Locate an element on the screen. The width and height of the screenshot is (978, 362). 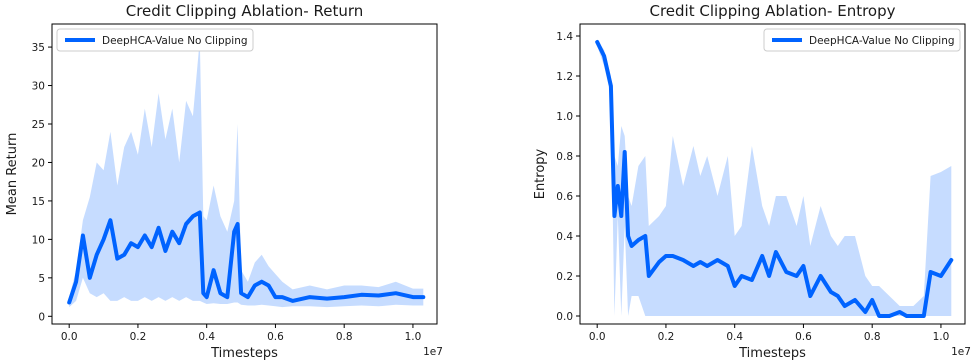
entropy-chart-ytick-label: 0.2 is located at coordinates (564, 277).